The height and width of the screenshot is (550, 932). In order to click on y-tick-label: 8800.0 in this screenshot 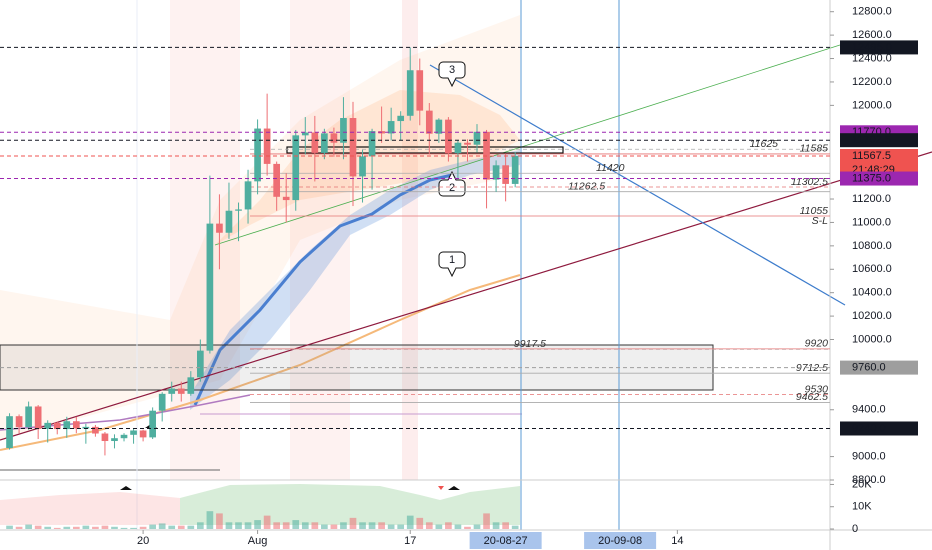, I will do `click(869, 480)`.